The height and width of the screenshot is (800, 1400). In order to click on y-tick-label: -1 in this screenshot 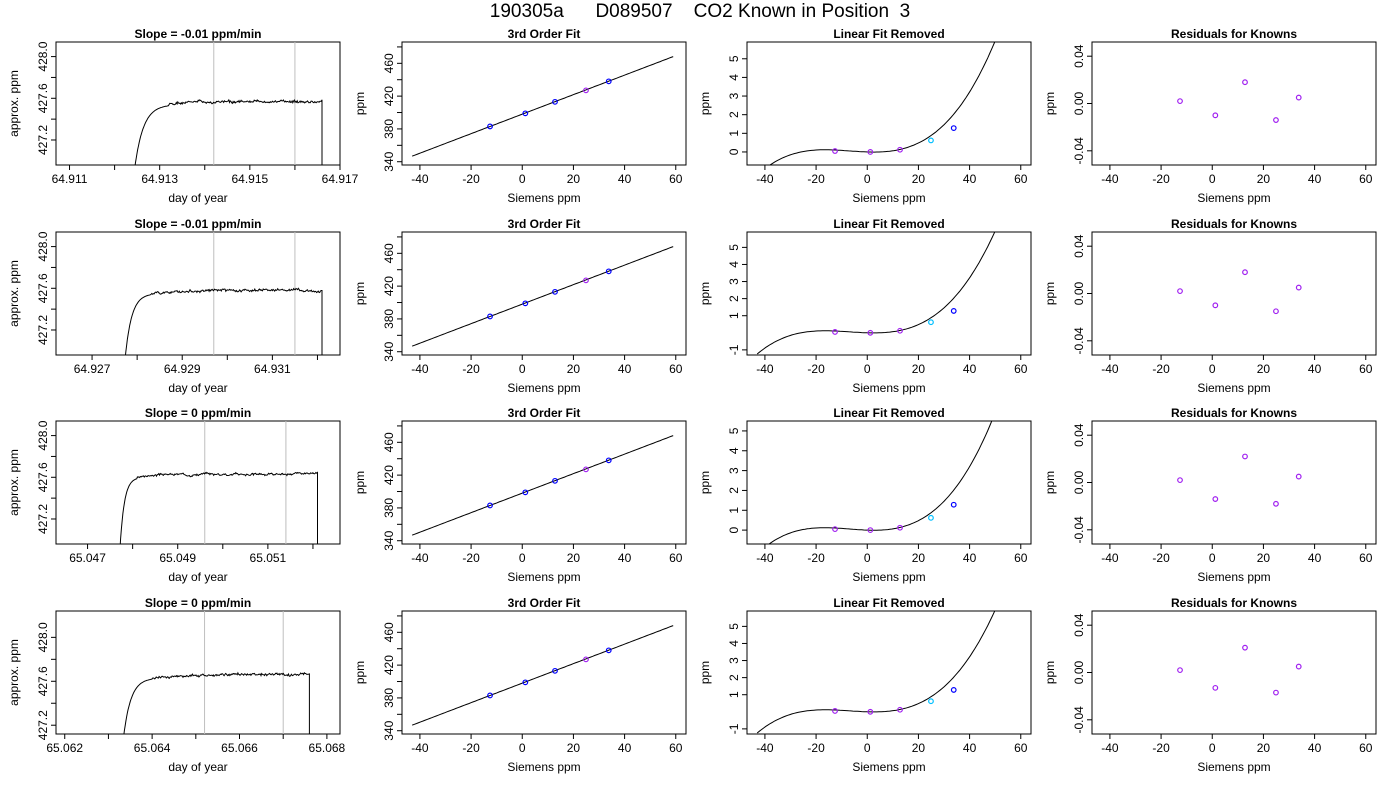, I will do `click(734, 349)`.